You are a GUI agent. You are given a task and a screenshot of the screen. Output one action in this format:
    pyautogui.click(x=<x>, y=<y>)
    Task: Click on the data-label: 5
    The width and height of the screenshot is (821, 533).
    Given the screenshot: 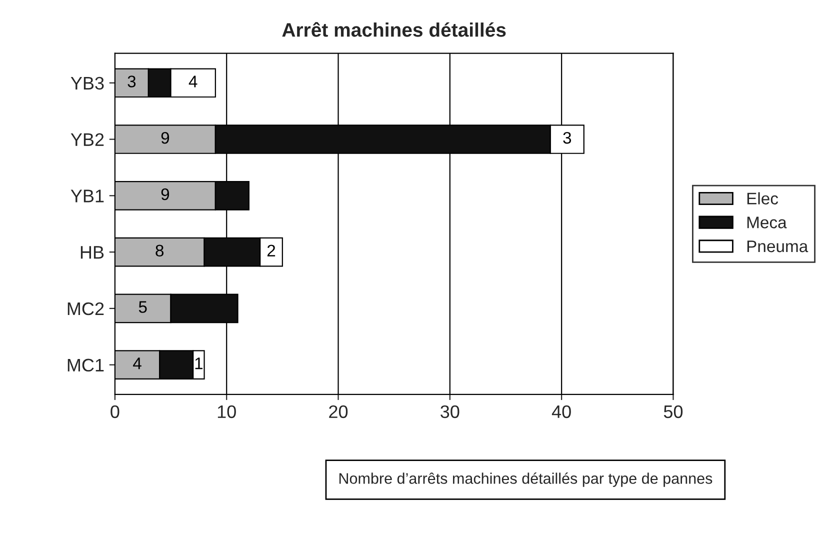 What is the action you would take?
    pyautogui.click(x=142, y=307)
    